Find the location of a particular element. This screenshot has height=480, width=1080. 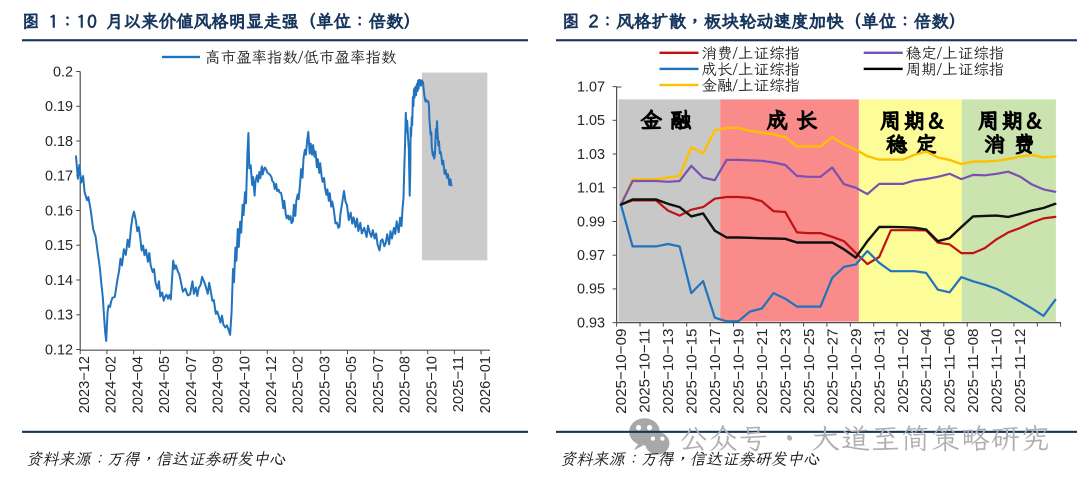

svg-text: 0.99 is located at coordinates (591, 222).